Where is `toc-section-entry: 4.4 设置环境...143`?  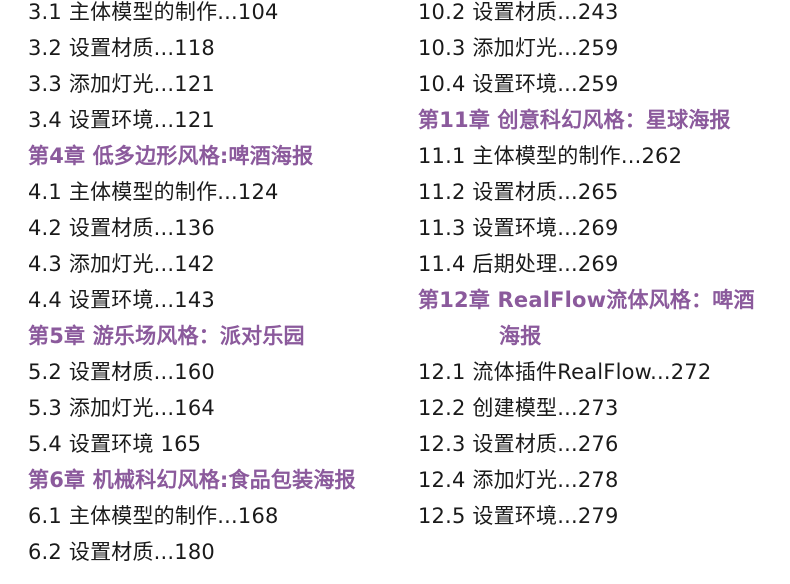 toc-section-entry: 4.4 设置环境...143 is located at coordinates (121, 300).